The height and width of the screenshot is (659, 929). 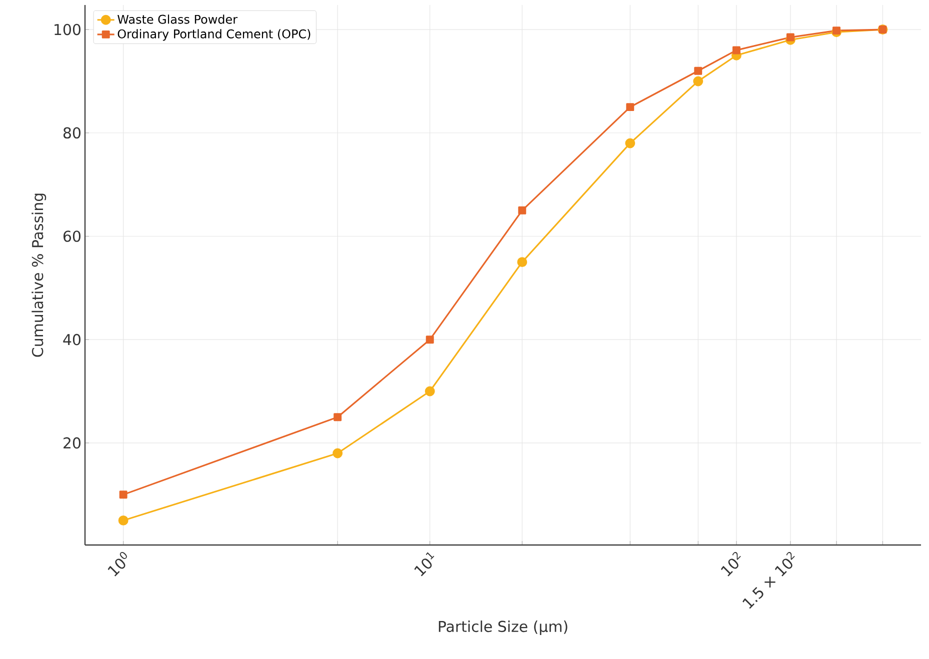 What do you see at coordinates (768, 580) in the screenshot?
I see `x-tick-label: 1.5 × 10$^{2}$` at bounding box center [768, 580].